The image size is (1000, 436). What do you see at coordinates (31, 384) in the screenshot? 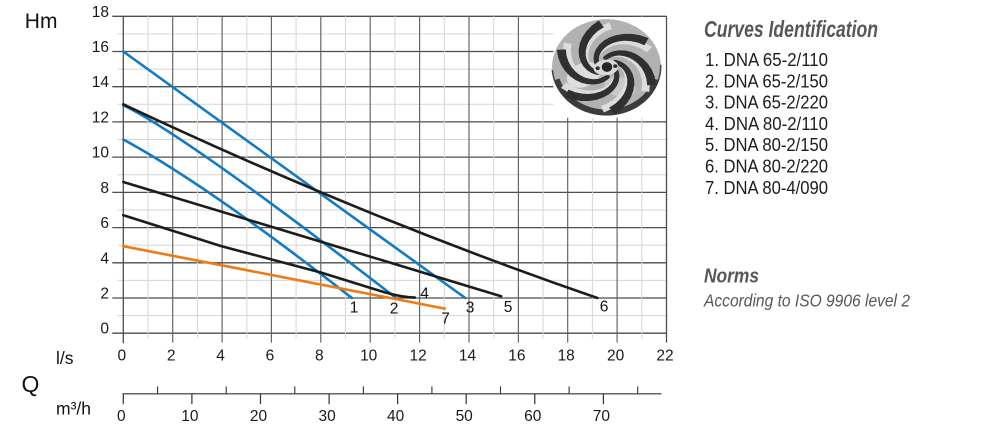
I see `svg-text: Q` at bounding box center [31, 384].